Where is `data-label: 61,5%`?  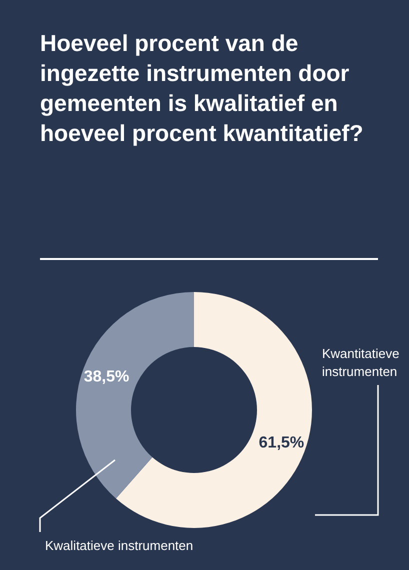
data-label: 61,5% is located at coordinates (281, 443).